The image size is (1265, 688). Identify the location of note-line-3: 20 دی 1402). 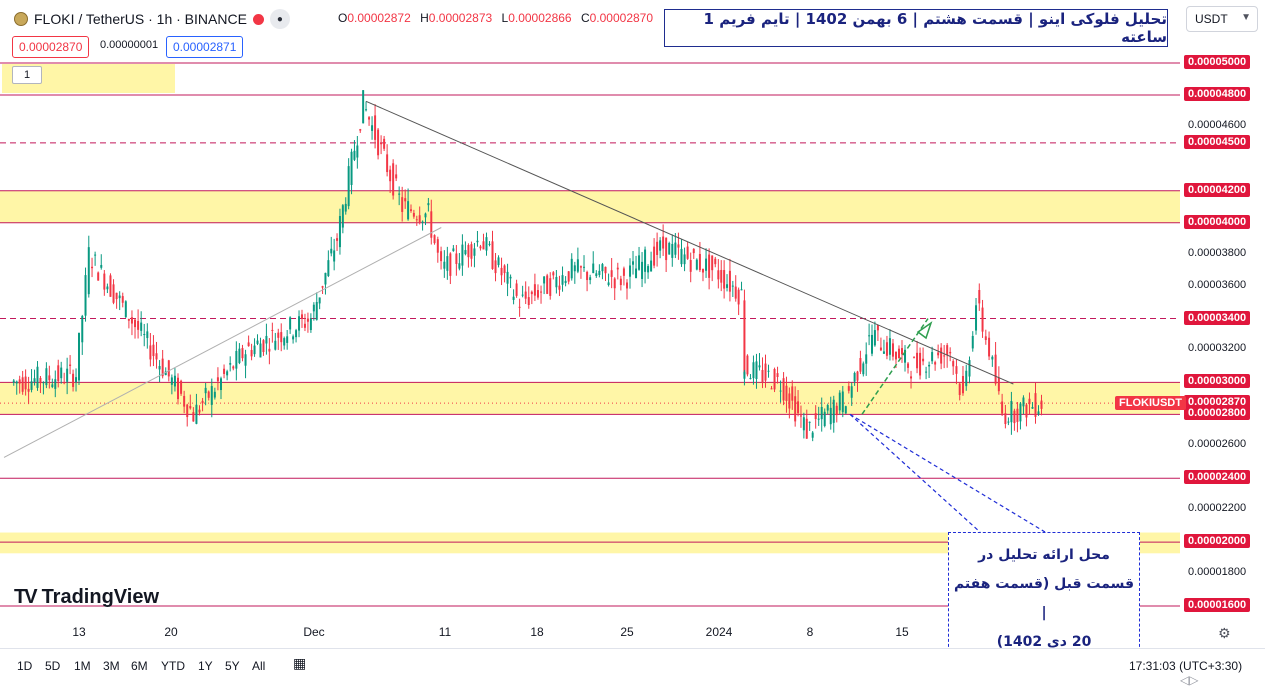
(1044, 642).